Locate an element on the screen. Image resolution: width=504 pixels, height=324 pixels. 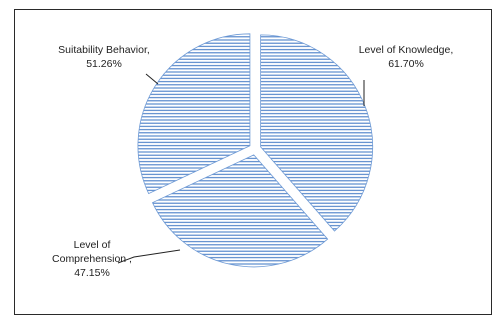
pie-slice-level-of-knowledge is located at coordinates (317, 133).